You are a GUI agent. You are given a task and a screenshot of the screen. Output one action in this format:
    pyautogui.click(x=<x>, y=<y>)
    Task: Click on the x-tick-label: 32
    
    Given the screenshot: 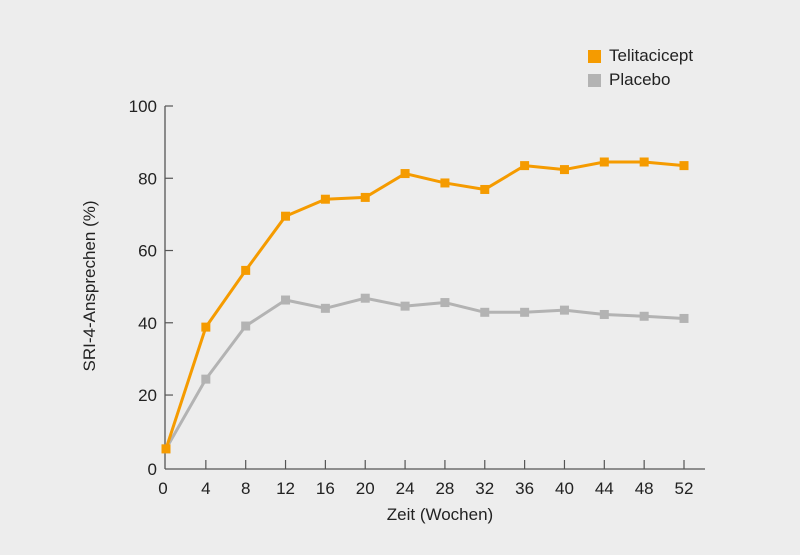 What is the action you would take?
    pyautogui.click(x=484, y=488)
    